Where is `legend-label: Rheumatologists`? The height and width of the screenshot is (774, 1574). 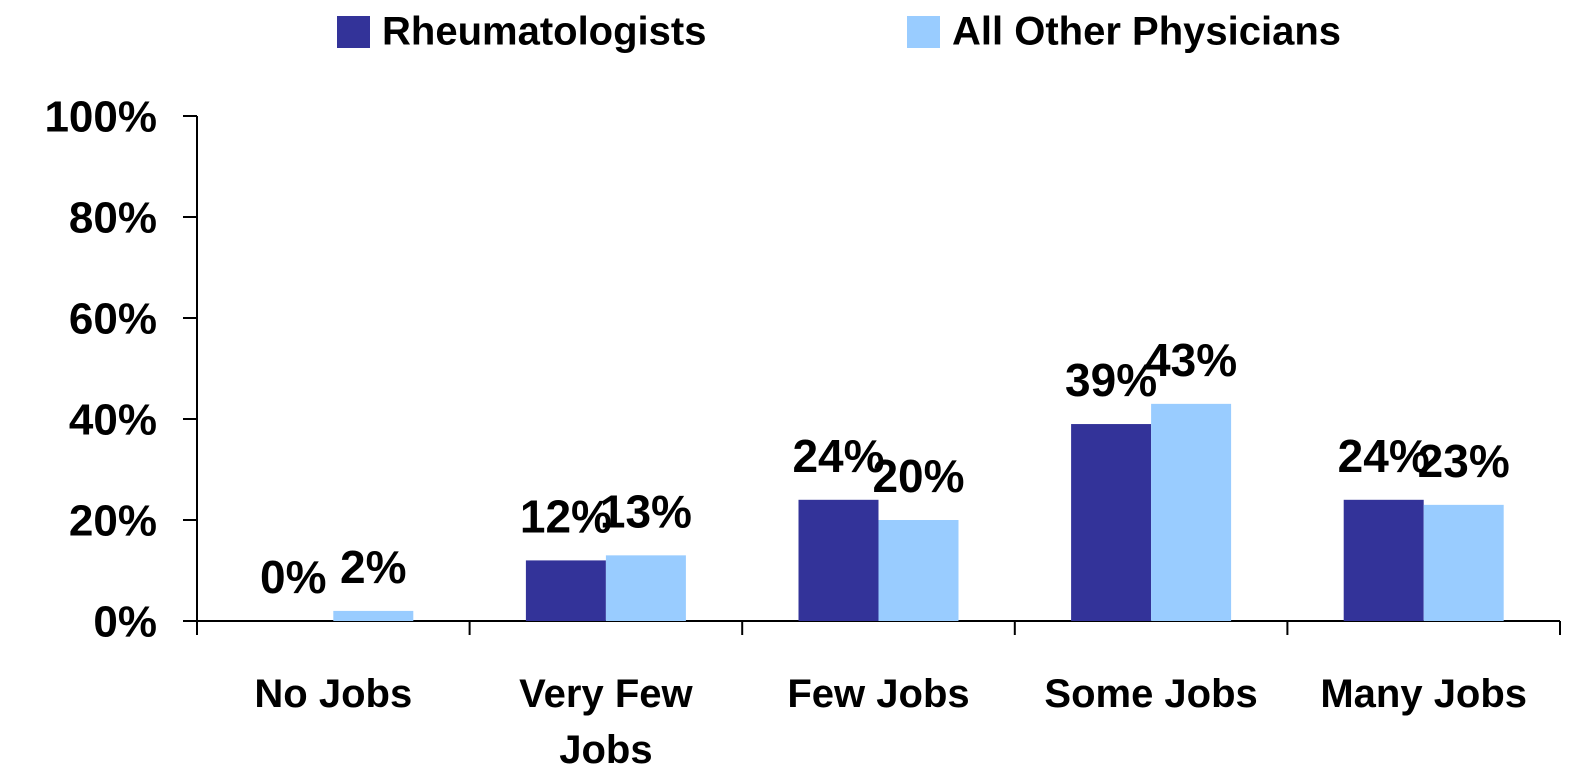 legend-label: Rheumatologists is located at coordinates (544, 32).